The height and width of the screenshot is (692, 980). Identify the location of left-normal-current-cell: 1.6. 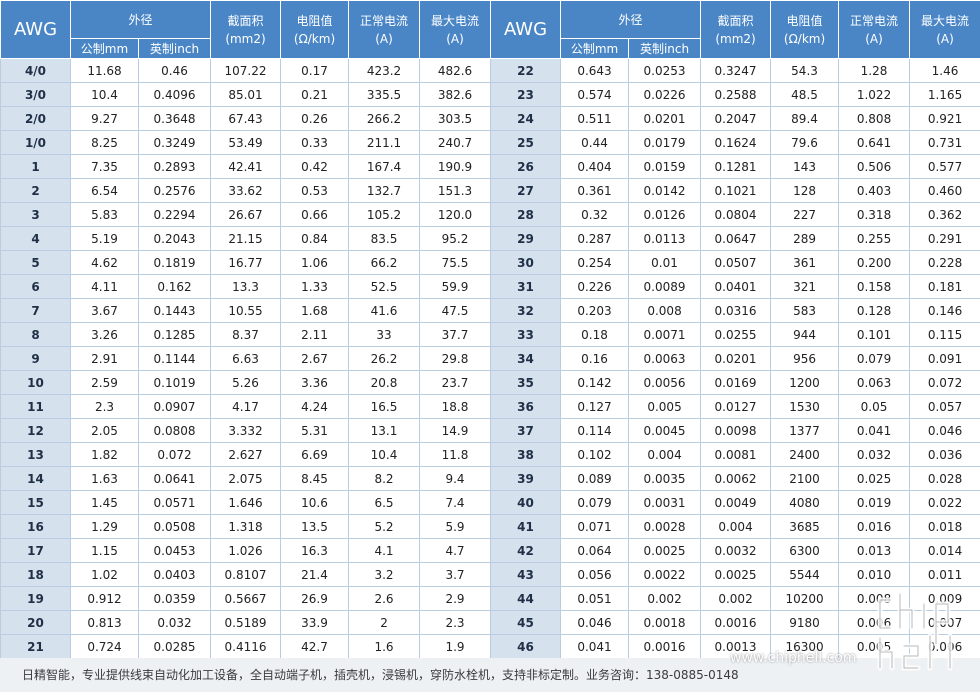
(384, 646).